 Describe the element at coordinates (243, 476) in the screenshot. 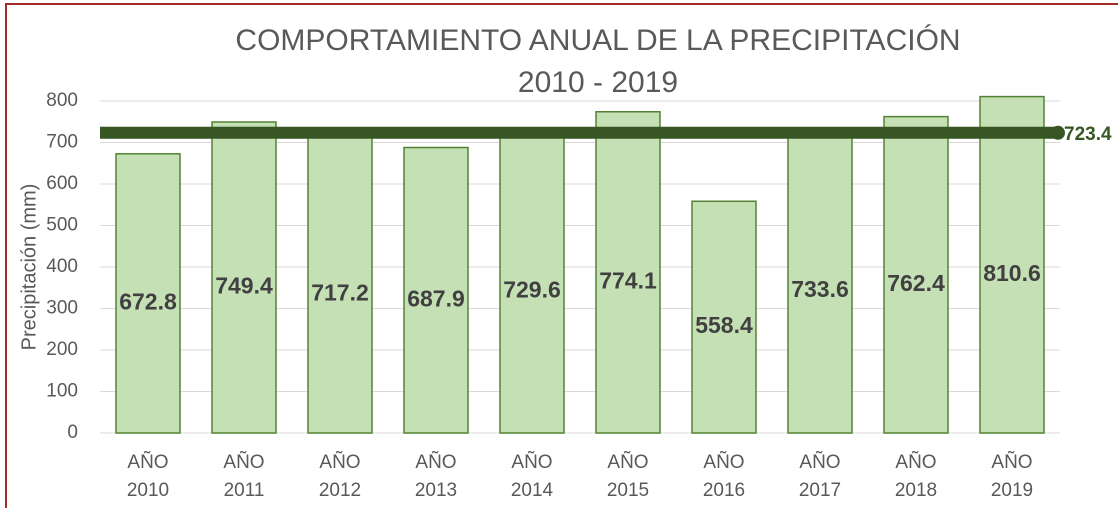

I see `x-tick-label: AÑO 2011` at that location.